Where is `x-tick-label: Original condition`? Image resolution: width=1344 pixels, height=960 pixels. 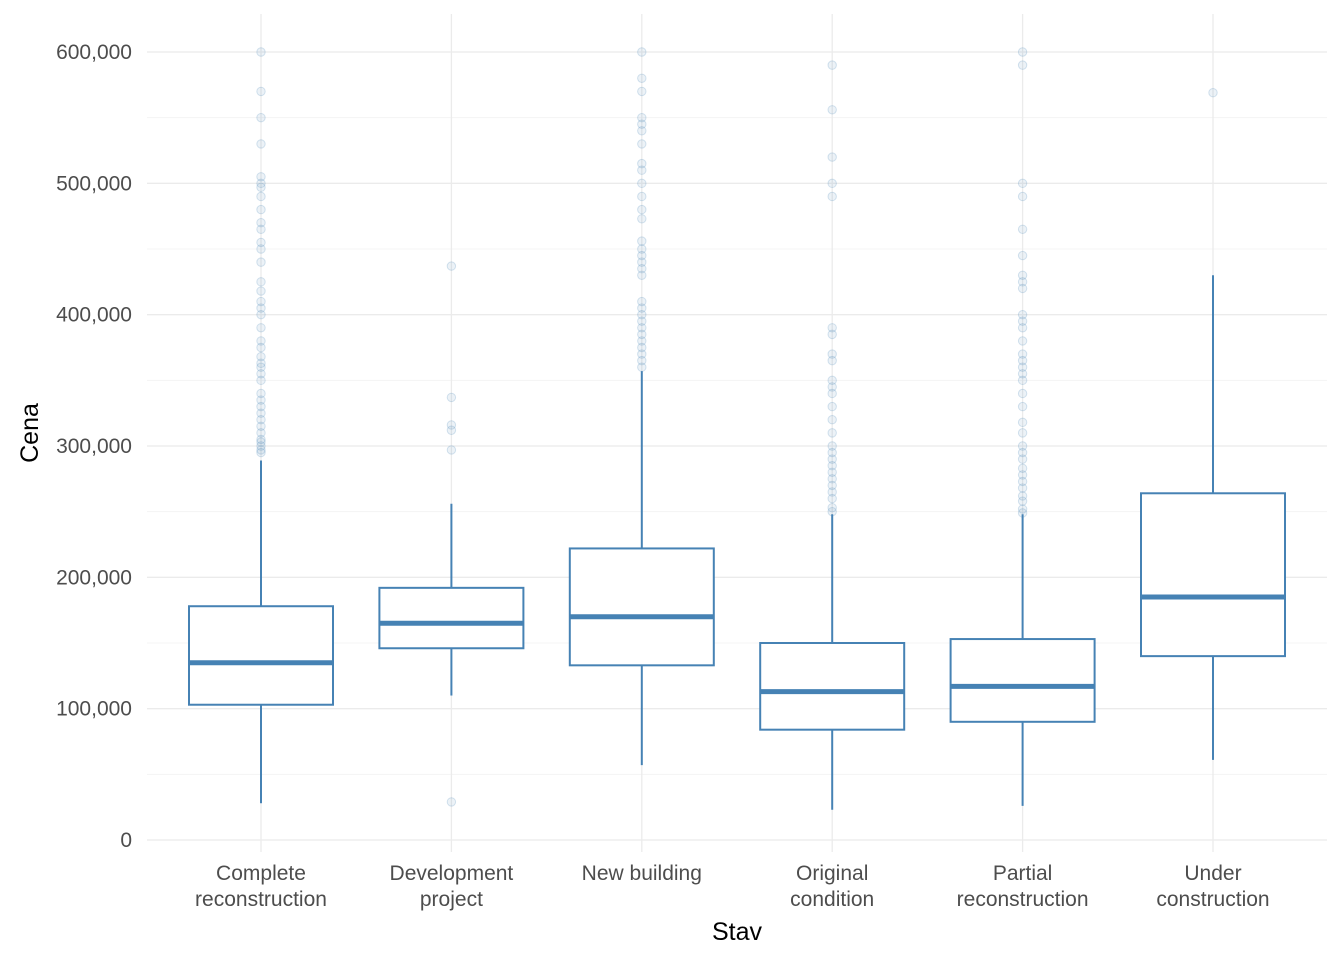
x-tick-label: Original condition is located at coordinates (832, 886).